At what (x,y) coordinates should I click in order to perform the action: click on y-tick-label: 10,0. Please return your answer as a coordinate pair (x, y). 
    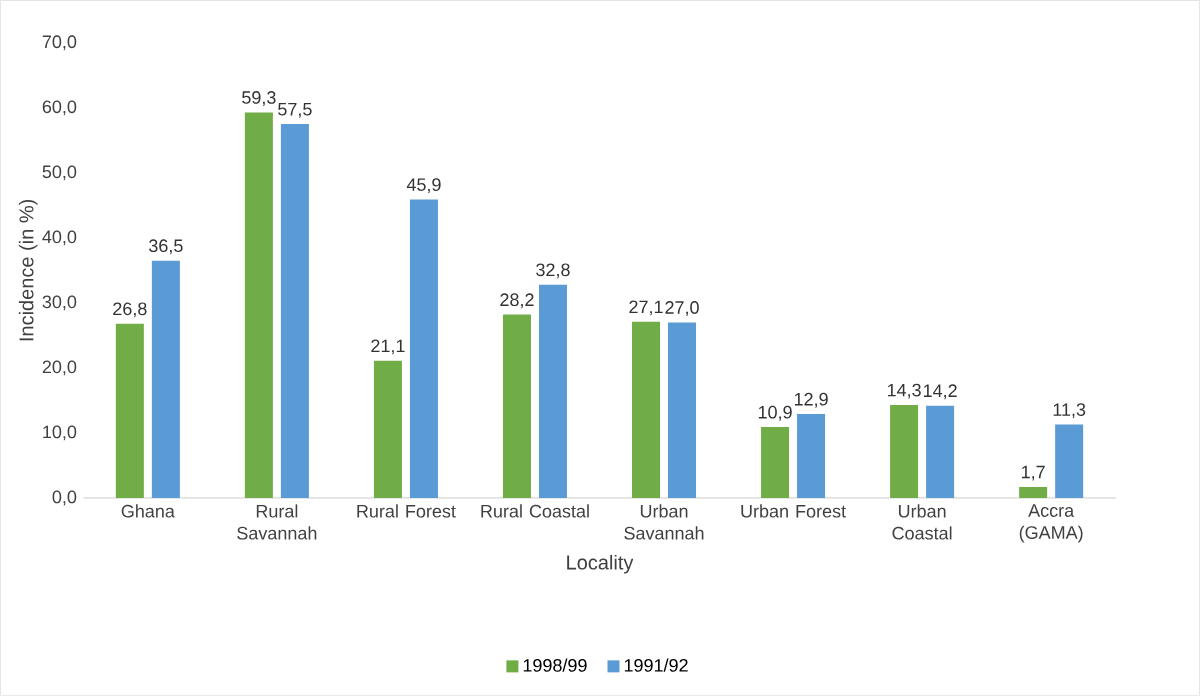
    Looking at the image, I should click on (60, 433).